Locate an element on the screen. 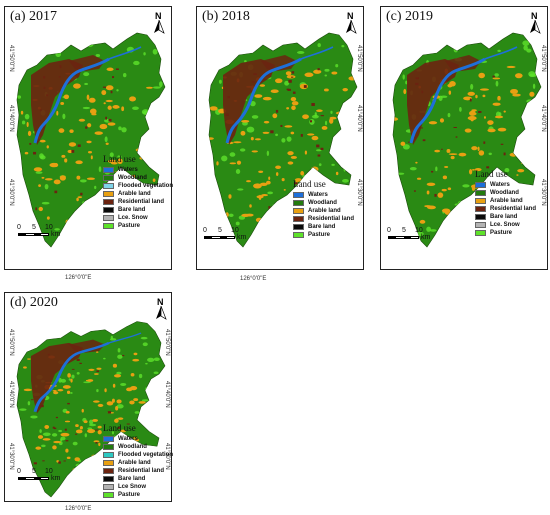  legend-label: Residential land is located at coordinates (141, 471).